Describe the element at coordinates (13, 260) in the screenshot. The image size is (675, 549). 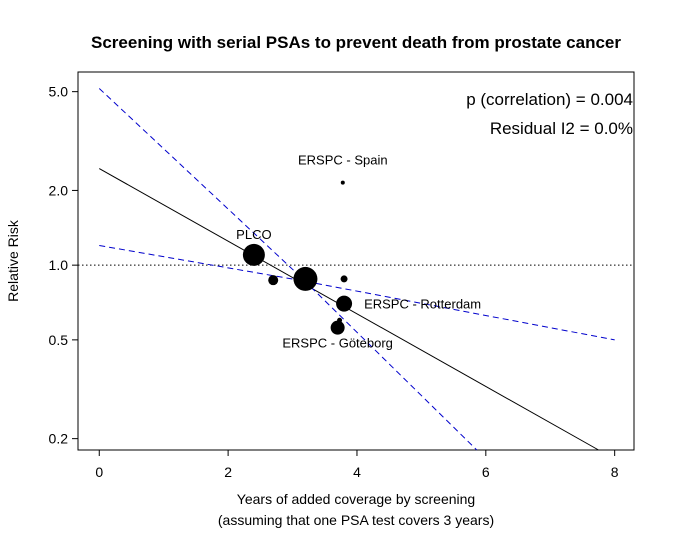
I see `y-axis-label: Relative Risk` at that location.